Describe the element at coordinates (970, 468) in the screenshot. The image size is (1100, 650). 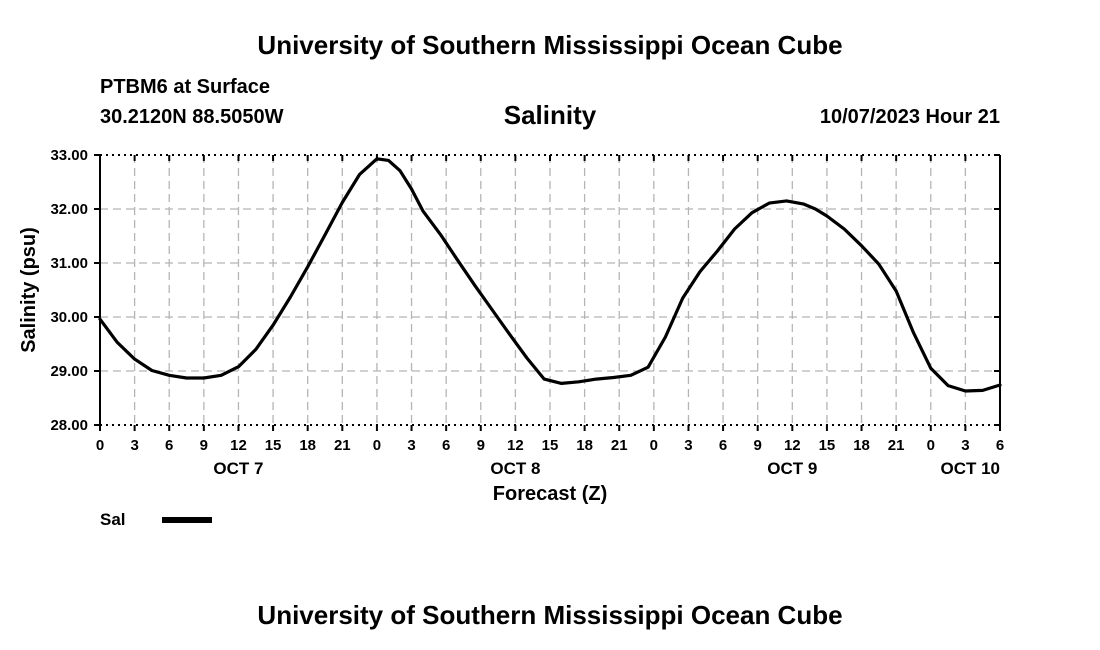
I see `day-label: OCT 10` at that location.